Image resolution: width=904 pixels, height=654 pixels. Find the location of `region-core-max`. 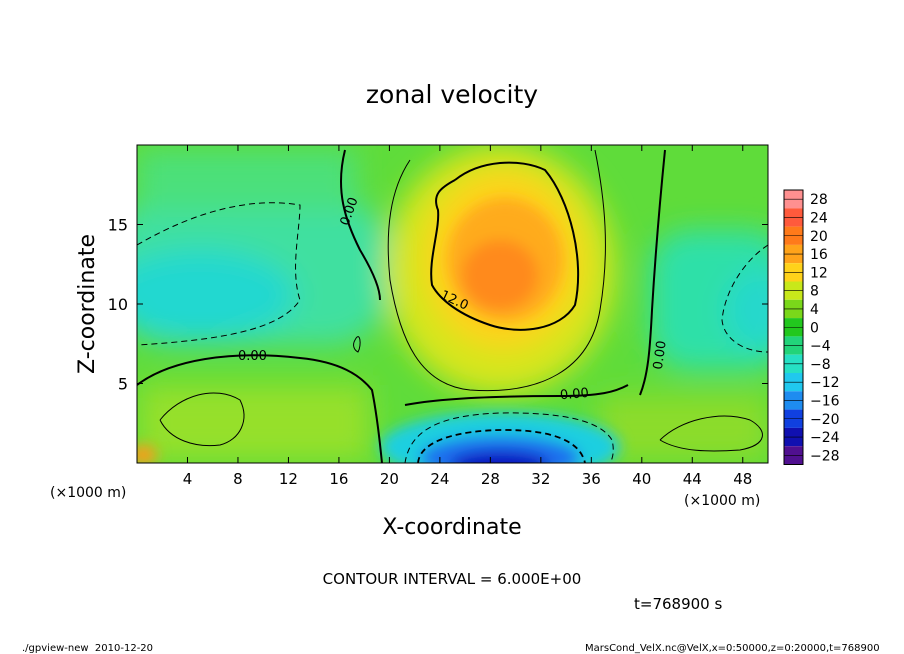

region-core-max is located at coordinates (500, 275).